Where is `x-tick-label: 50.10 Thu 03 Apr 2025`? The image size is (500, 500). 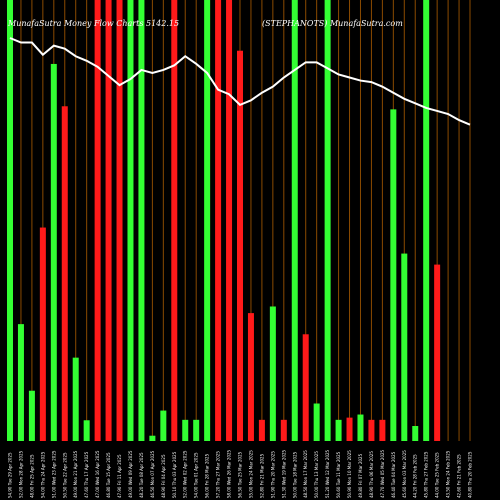
x-tick-label: 50.10 Thu 03 Apr 2025 is located at coordinates (174, 474).